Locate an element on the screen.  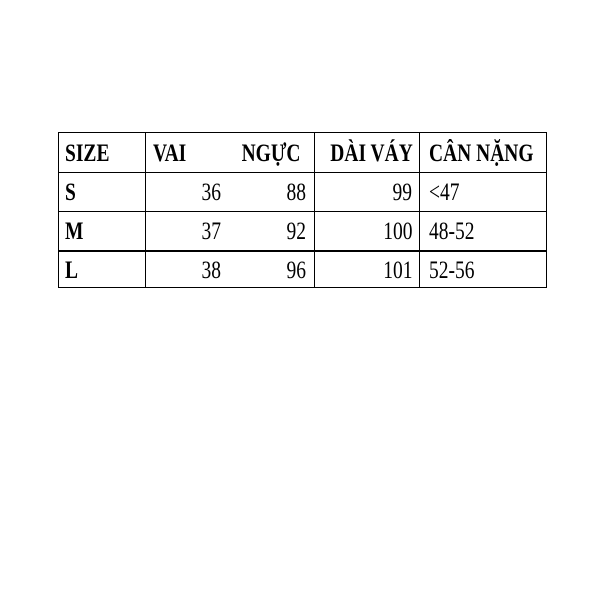
cell-can-nang: <47 is located at coordinates (444, 192).